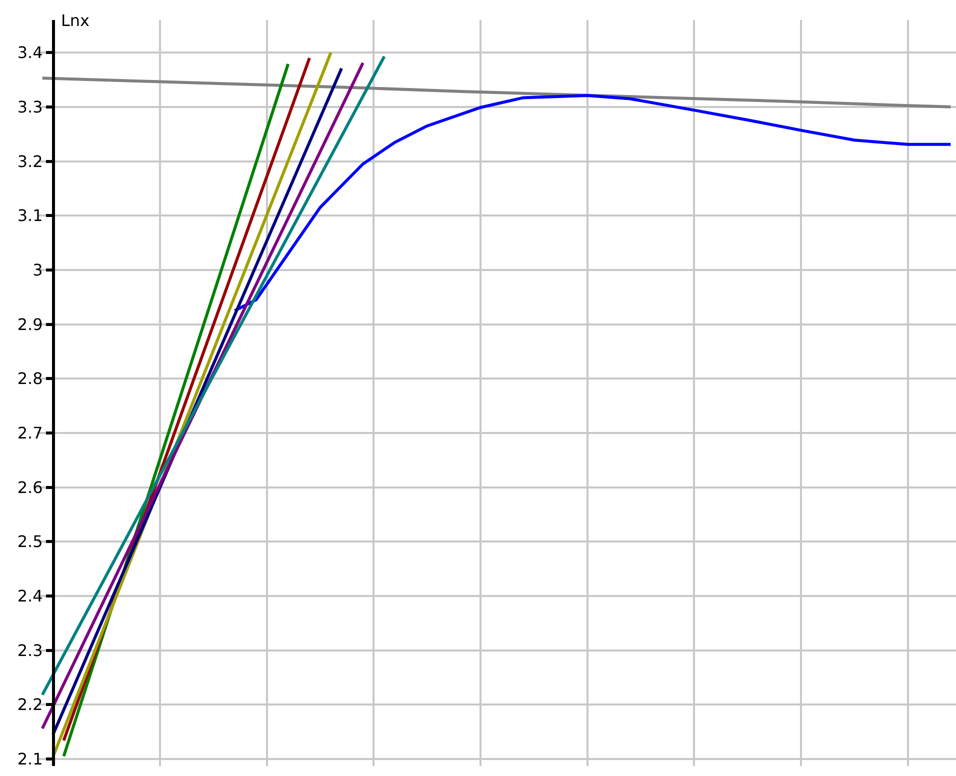  What do you see at coordinates (30, 487) in the screenshot?
I see `y-tick-label: 2.6` at bounding box center [30, 487].